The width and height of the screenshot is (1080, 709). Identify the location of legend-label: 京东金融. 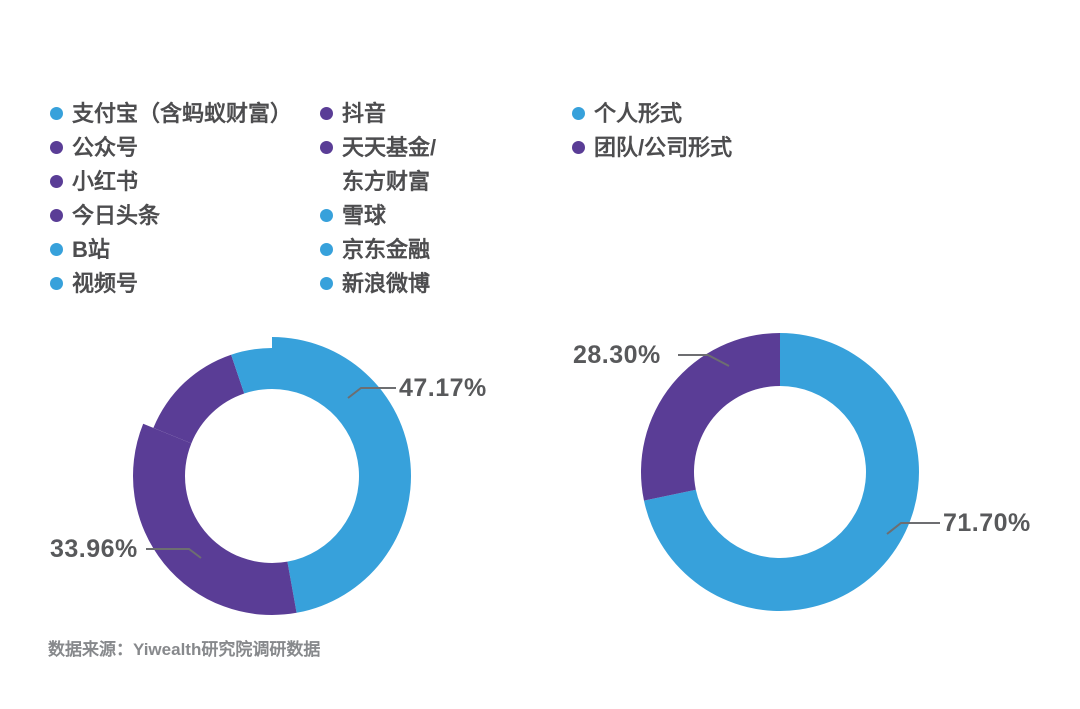
(386, 249).